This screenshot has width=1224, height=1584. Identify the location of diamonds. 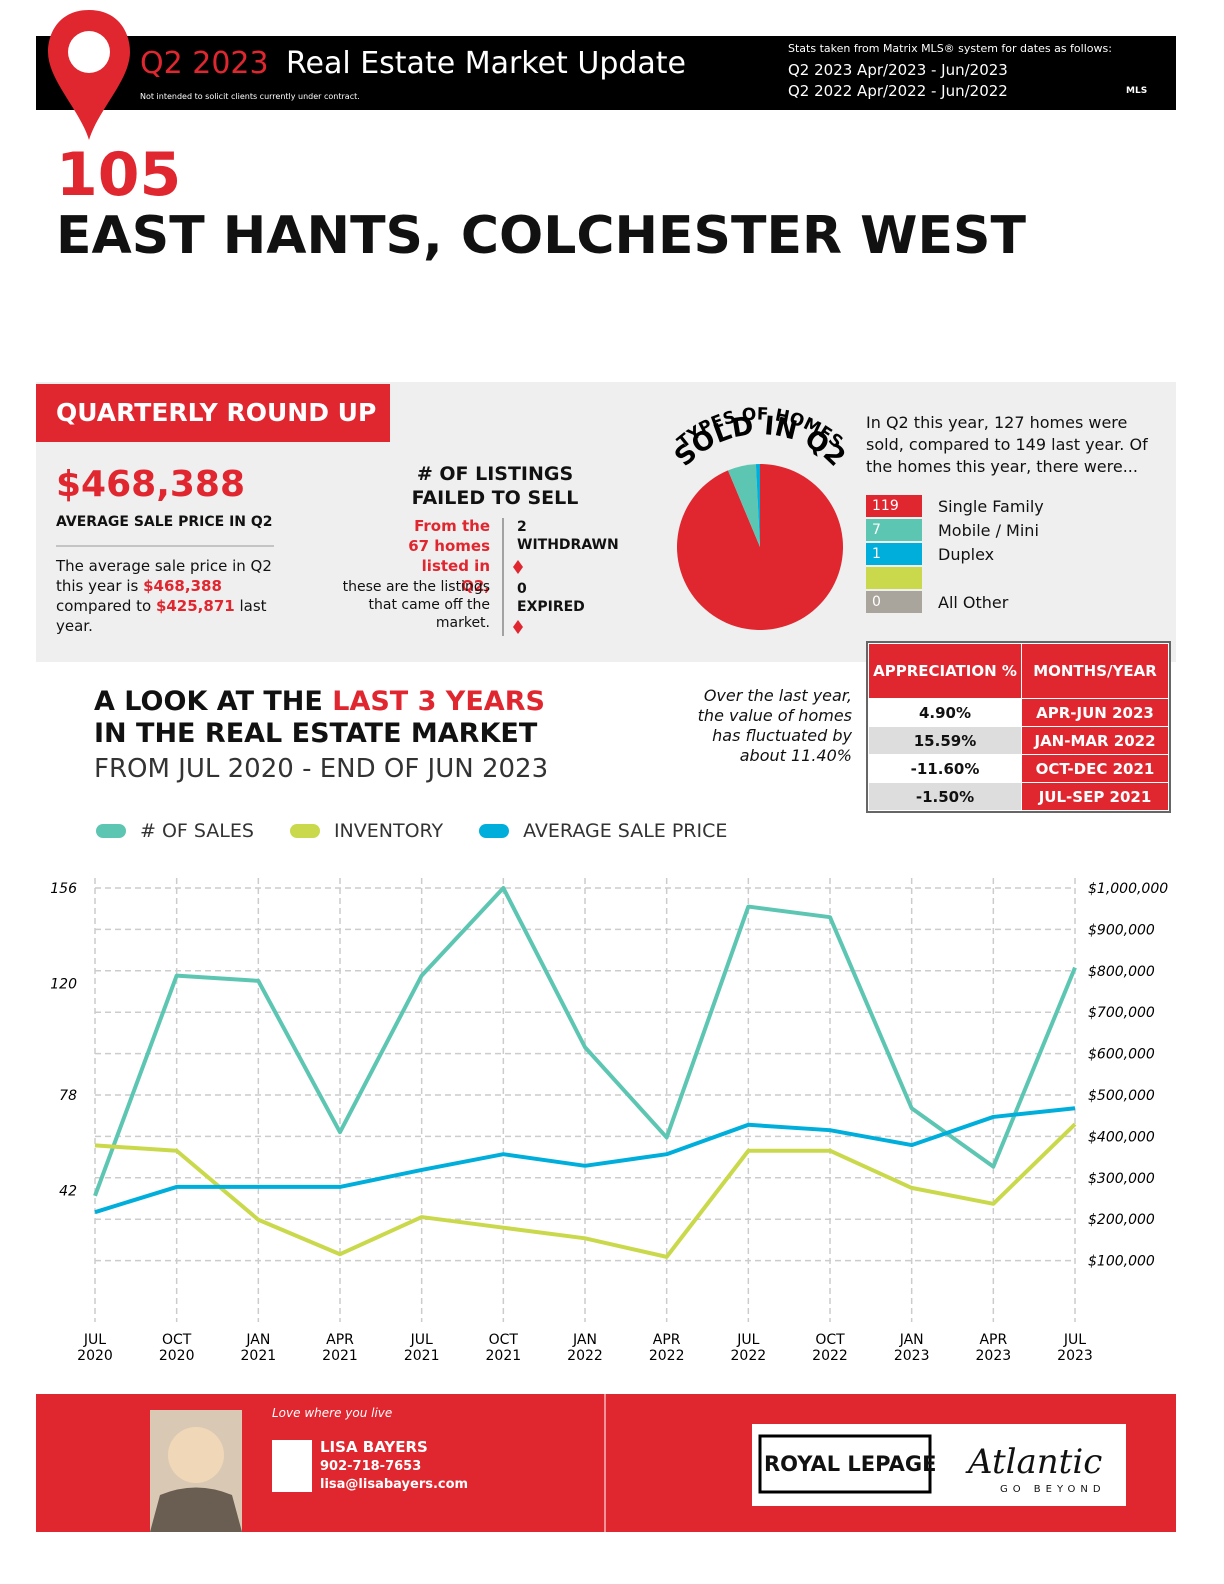
(518, 597).